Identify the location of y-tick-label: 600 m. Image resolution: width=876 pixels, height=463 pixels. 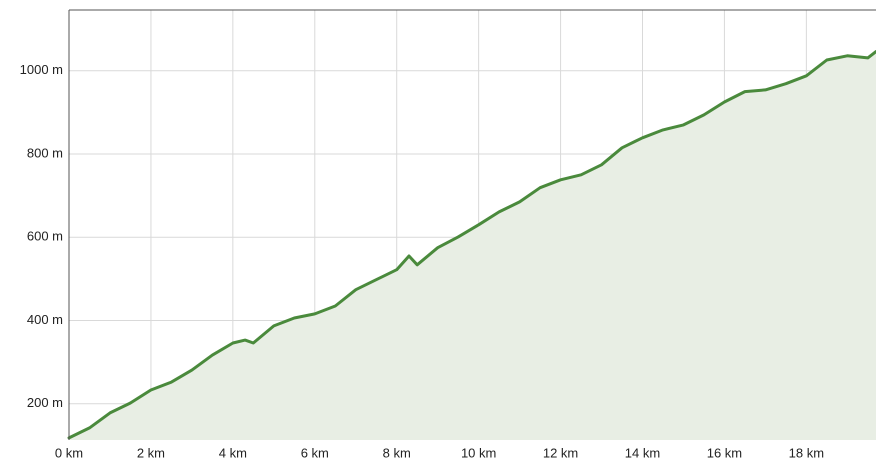
(45, 236).